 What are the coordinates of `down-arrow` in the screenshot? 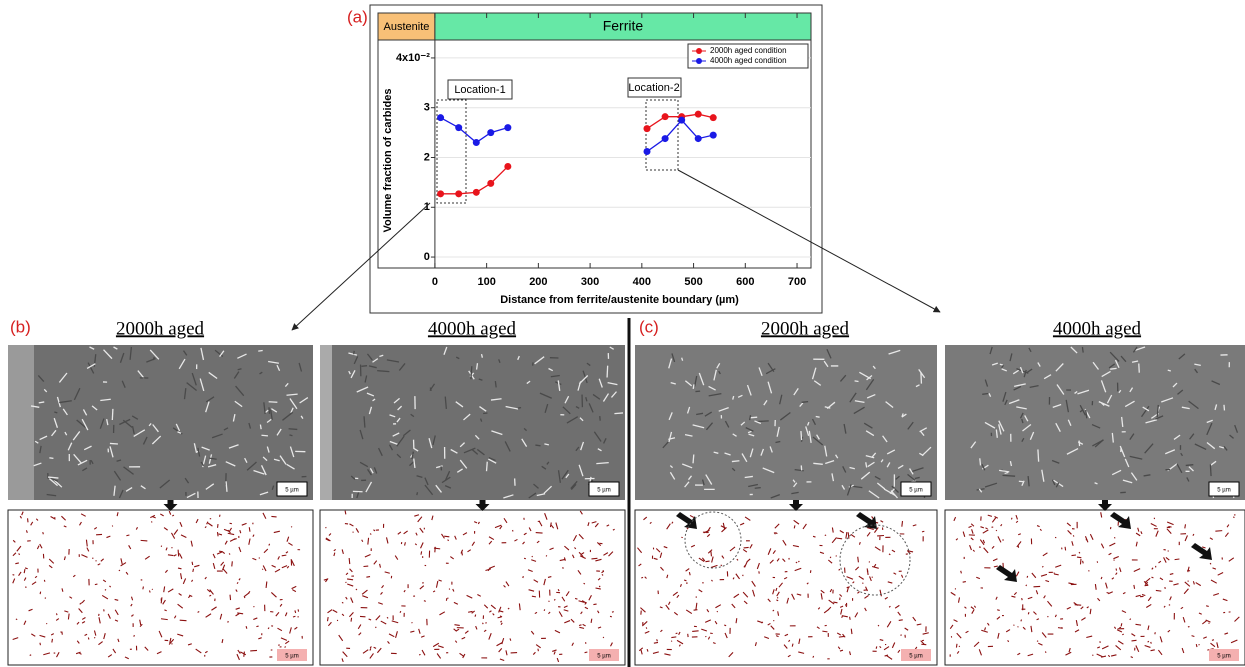 It's located at (1105, 505).